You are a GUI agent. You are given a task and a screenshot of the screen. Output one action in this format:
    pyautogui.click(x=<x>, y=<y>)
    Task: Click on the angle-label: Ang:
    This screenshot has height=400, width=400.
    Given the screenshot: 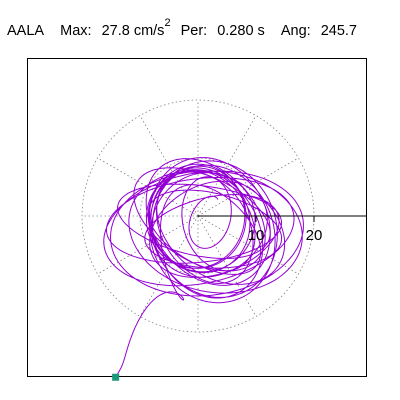 What is the action you would take?
    pyautogui.click(x=295, y=30)
    